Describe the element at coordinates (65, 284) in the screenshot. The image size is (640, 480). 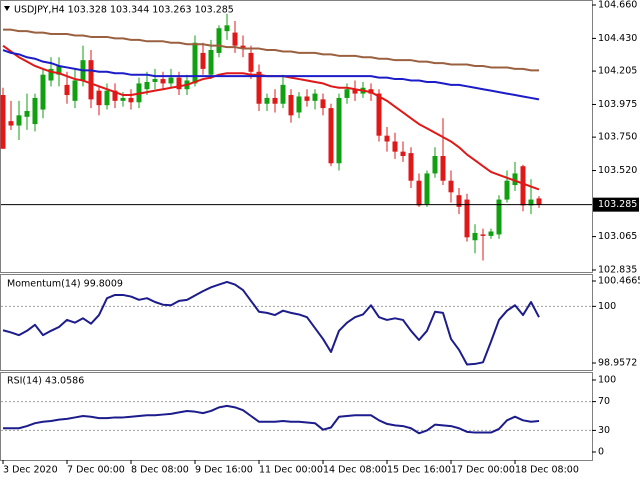
I see `panel-title: Momentum(14) 99.8009` at that location.